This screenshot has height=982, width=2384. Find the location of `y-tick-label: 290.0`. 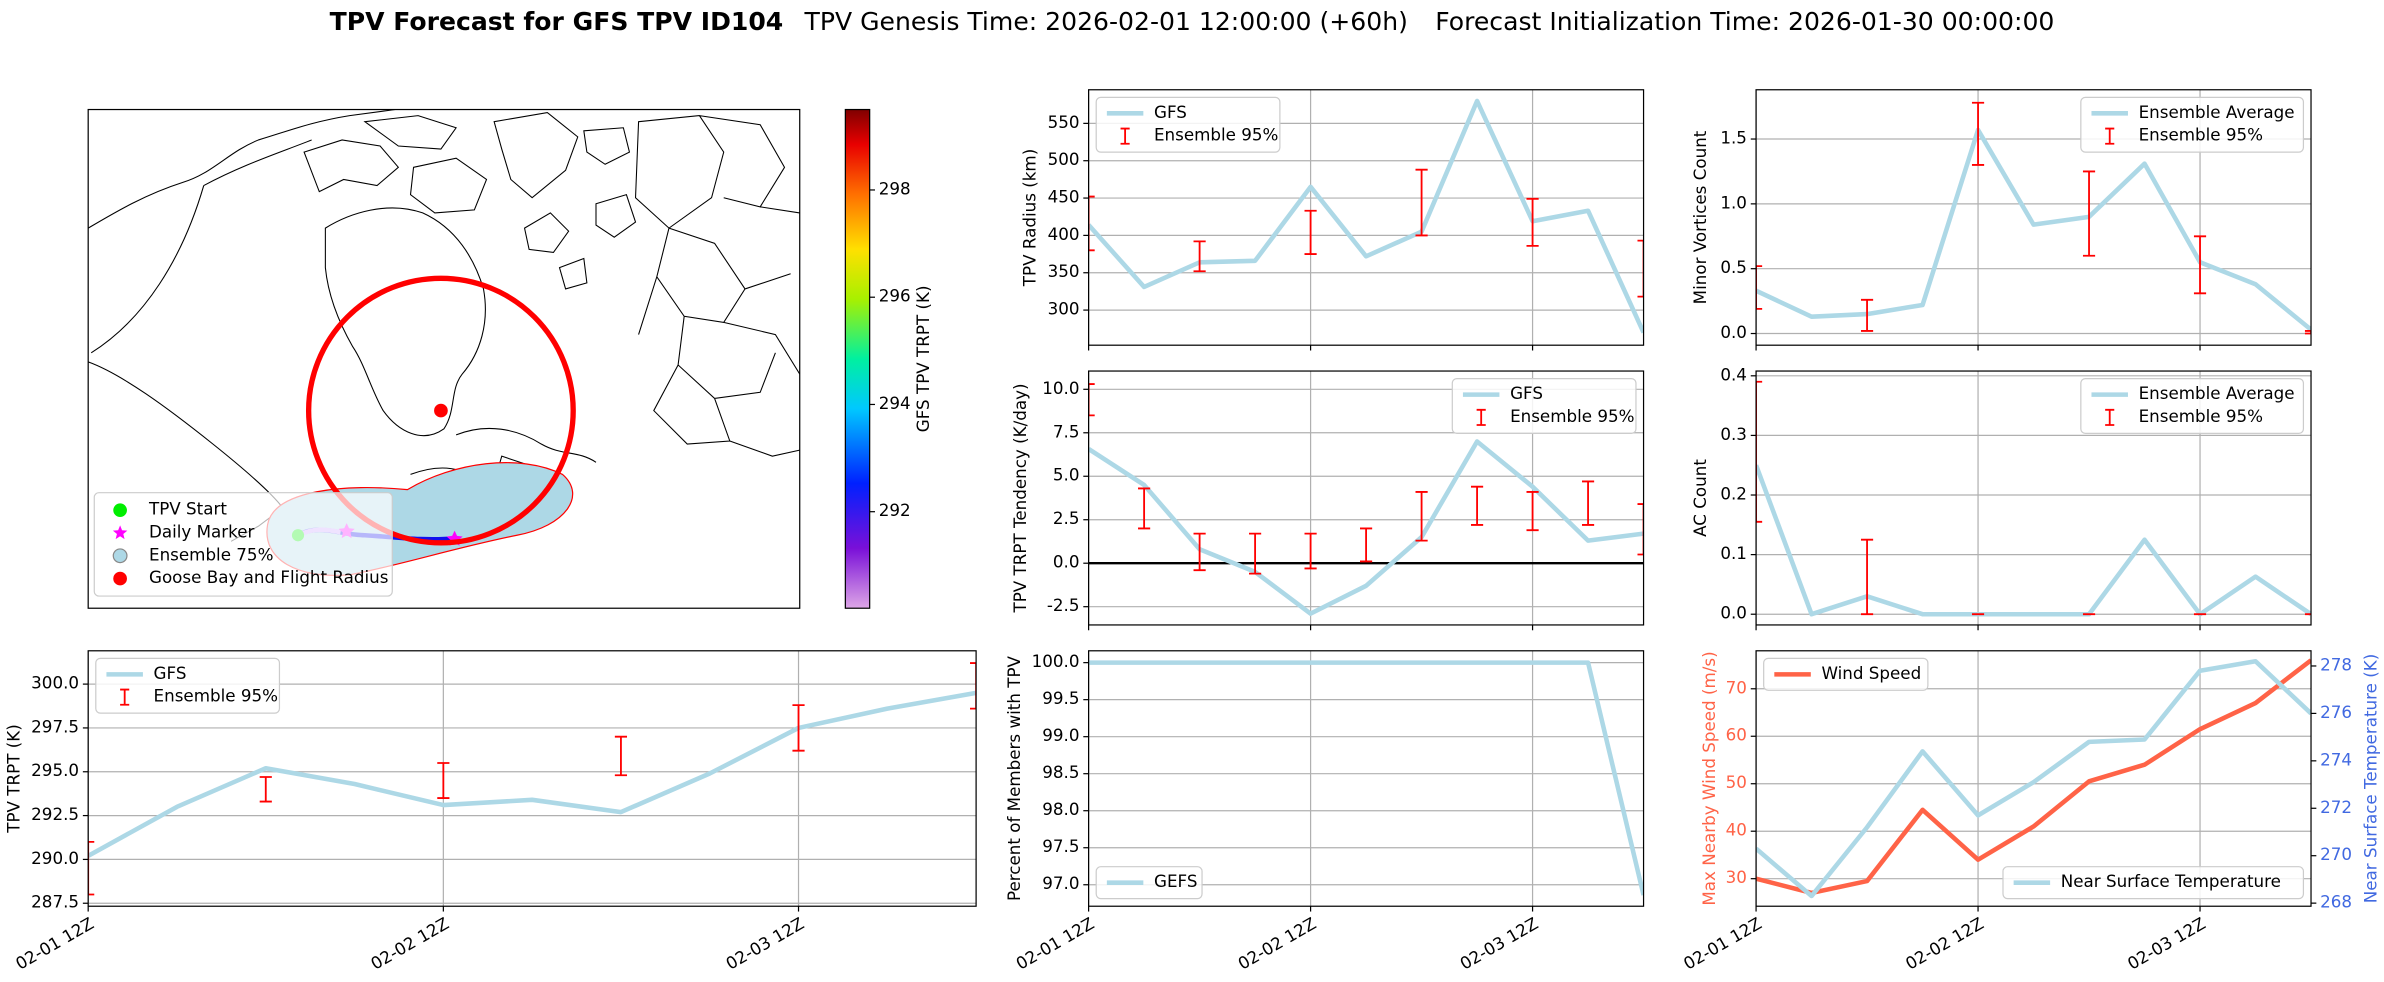

y-tick-label: 290.0 is located at coordinates (55, 858).